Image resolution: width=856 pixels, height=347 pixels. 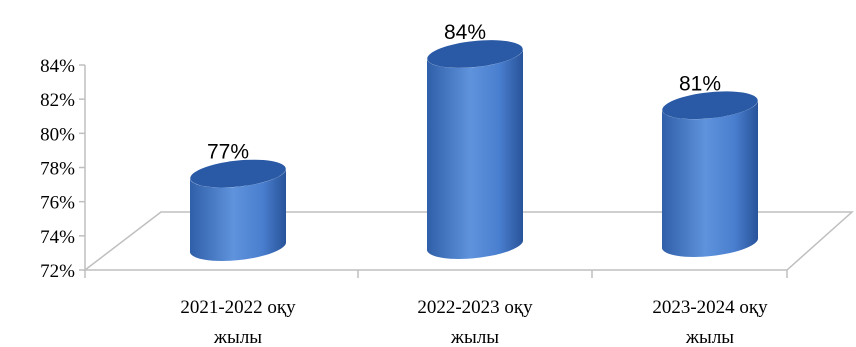 I want to click on x-category-label: 2023-2024 оқу жылы, so click(x=710, y=322).